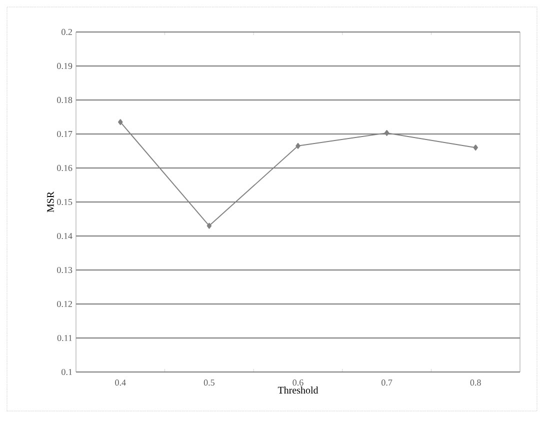 This screenshot has height=421, width=544. Describe the element at coordinates (120, 383) in the screenshot. I see `x-tick-label: 0.4` at that location.